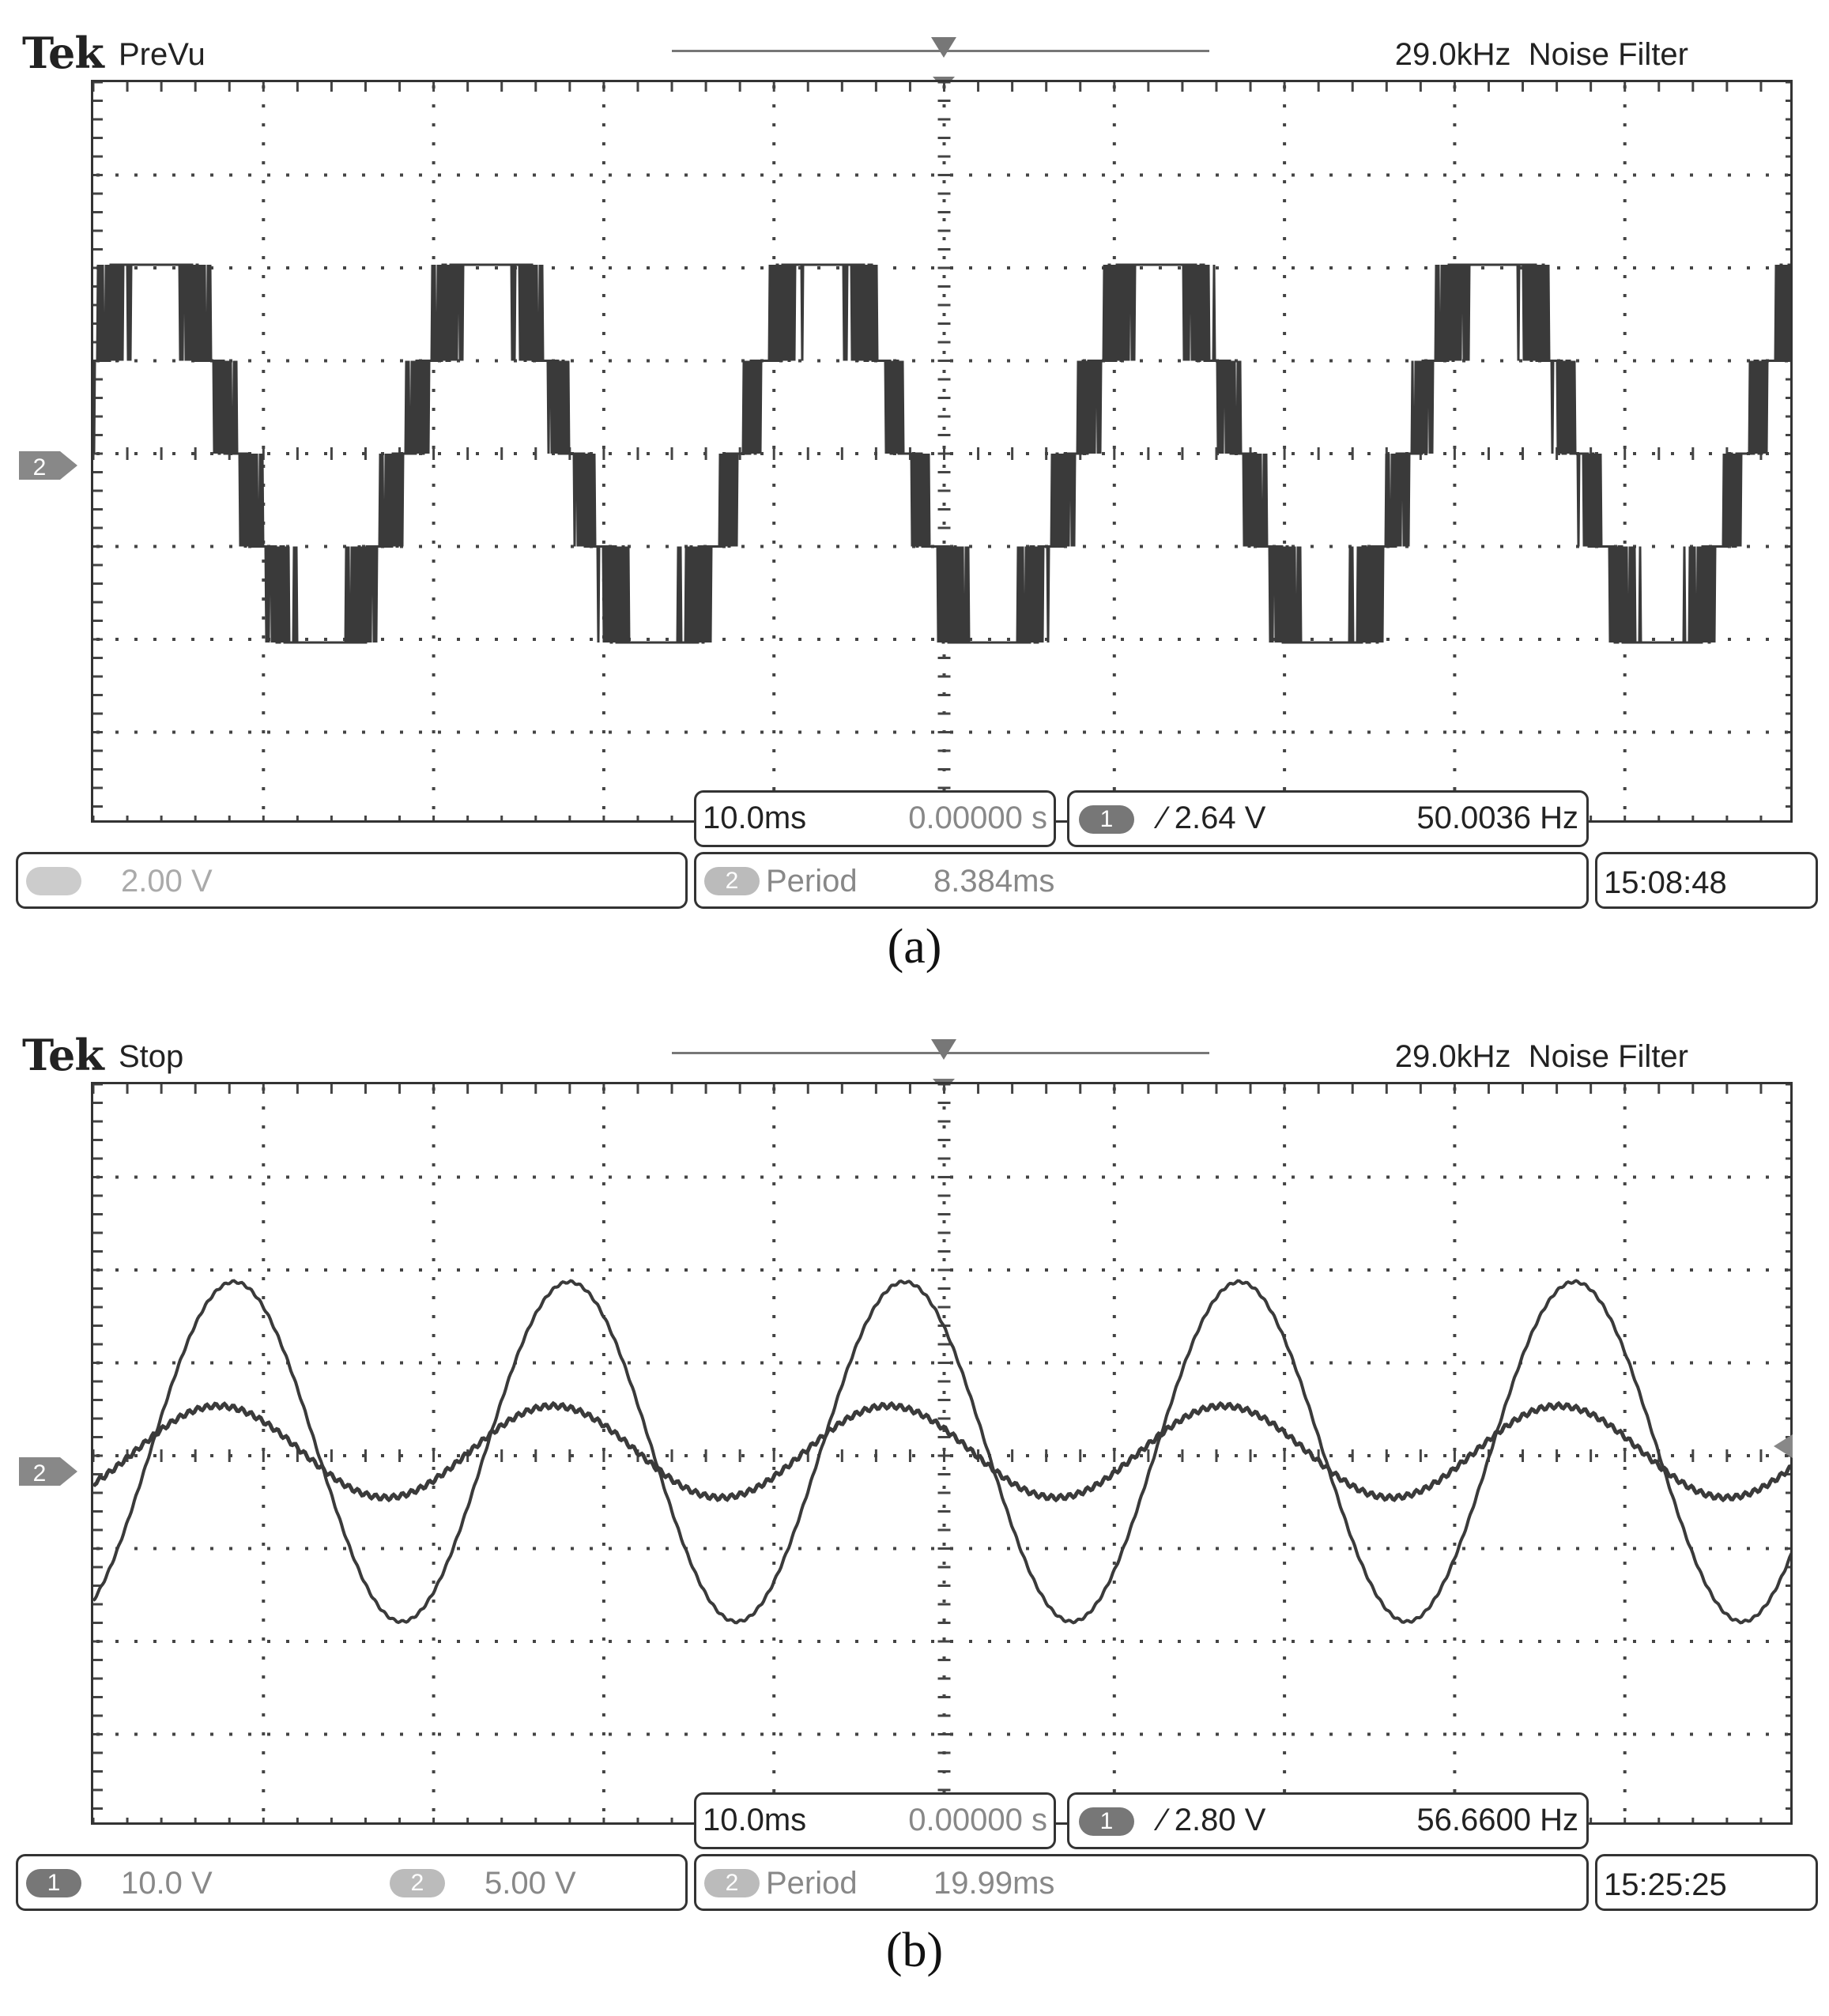 Image resolution: width=1829 pixels, height=2016 pixels. What do you see at coordinates (531, 1884) in the screenshot?
I see `channel-2-scale: 5.00 V` at bounding box center [531, 1884].